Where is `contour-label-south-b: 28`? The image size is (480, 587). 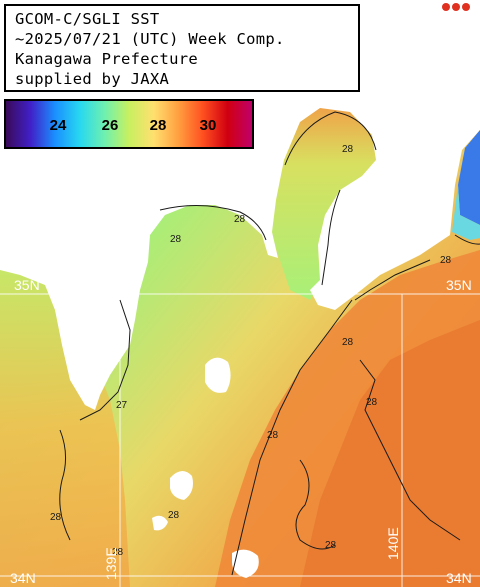 contour-label-south-b: 28 is located at coordinates (331, 545).